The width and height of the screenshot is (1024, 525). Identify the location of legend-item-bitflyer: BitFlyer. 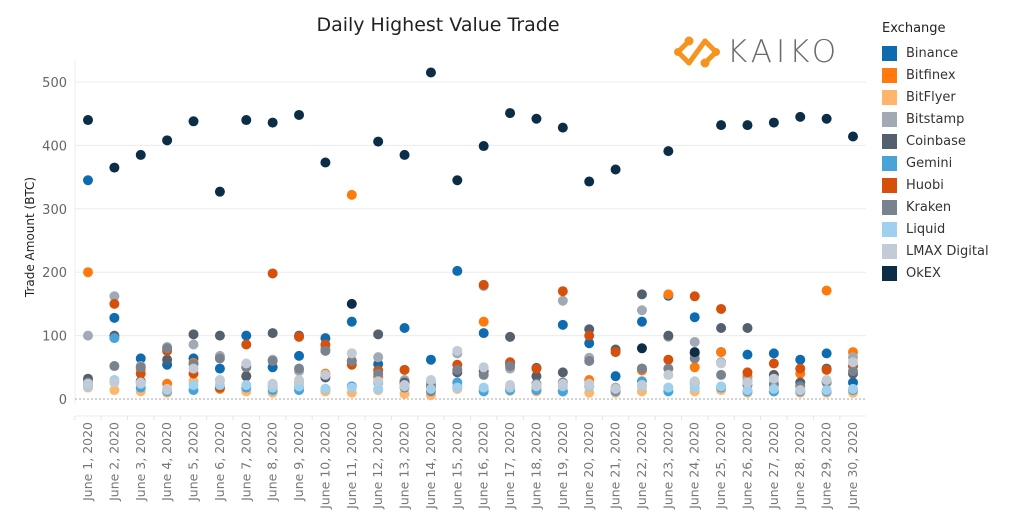
(935, 97).